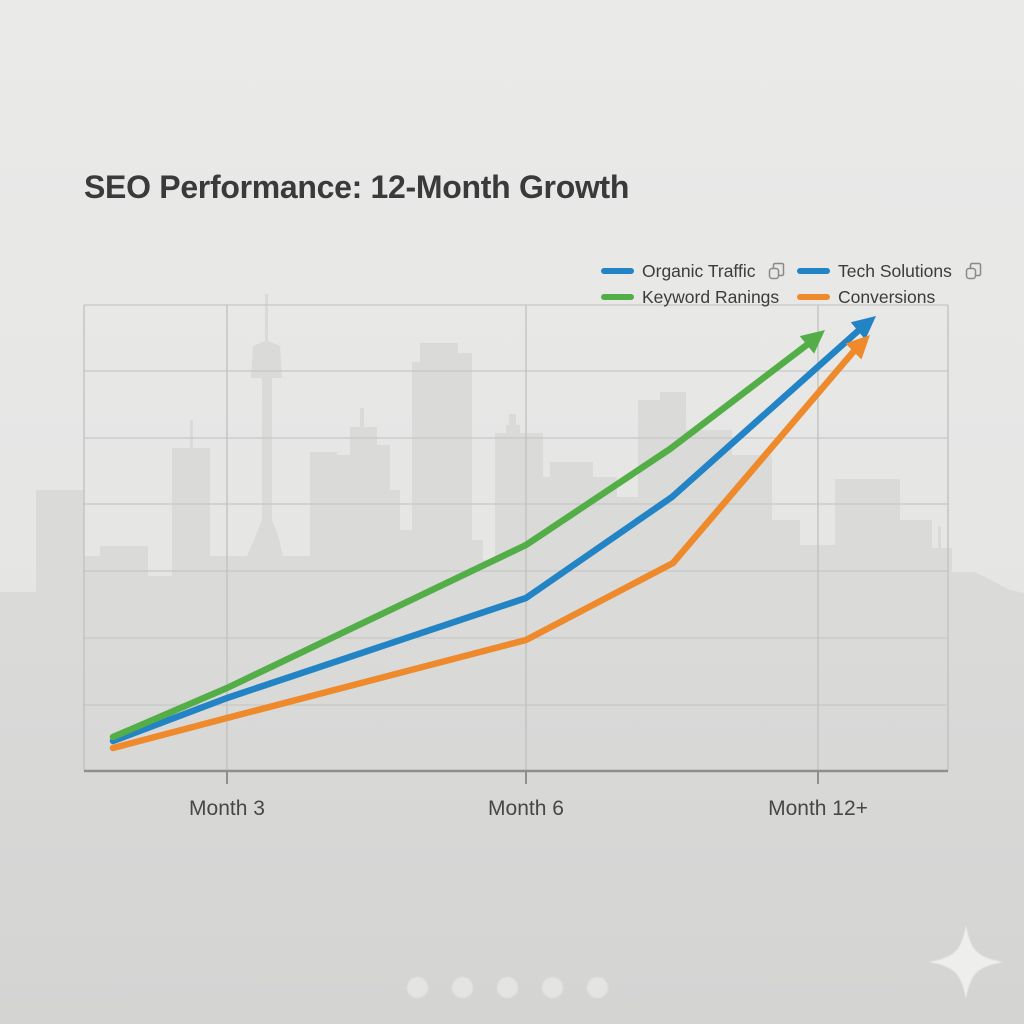  I want to click on legend-item-conversions: Conversions, so click(890, 297).